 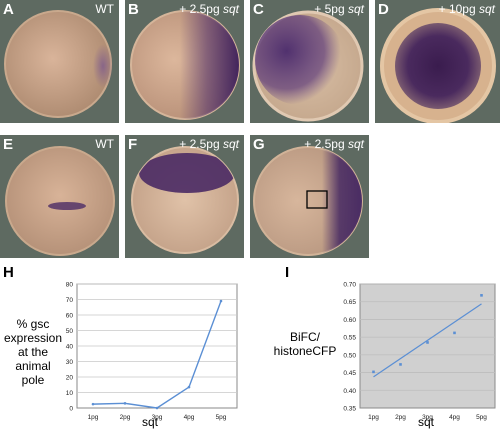 I want to click on plot-area, so click(x=427, y=346).